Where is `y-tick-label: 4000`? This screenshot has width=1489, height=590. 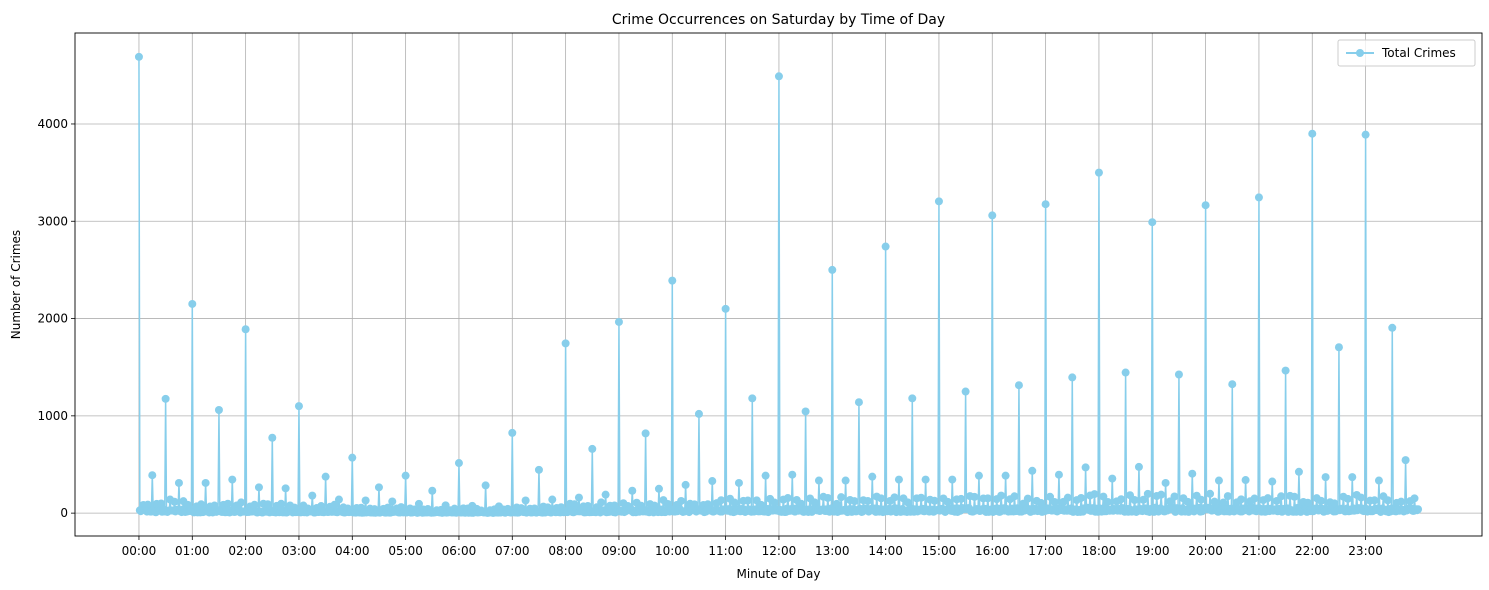 y-tick-label: 4000 is located at coordinates (52, 124).